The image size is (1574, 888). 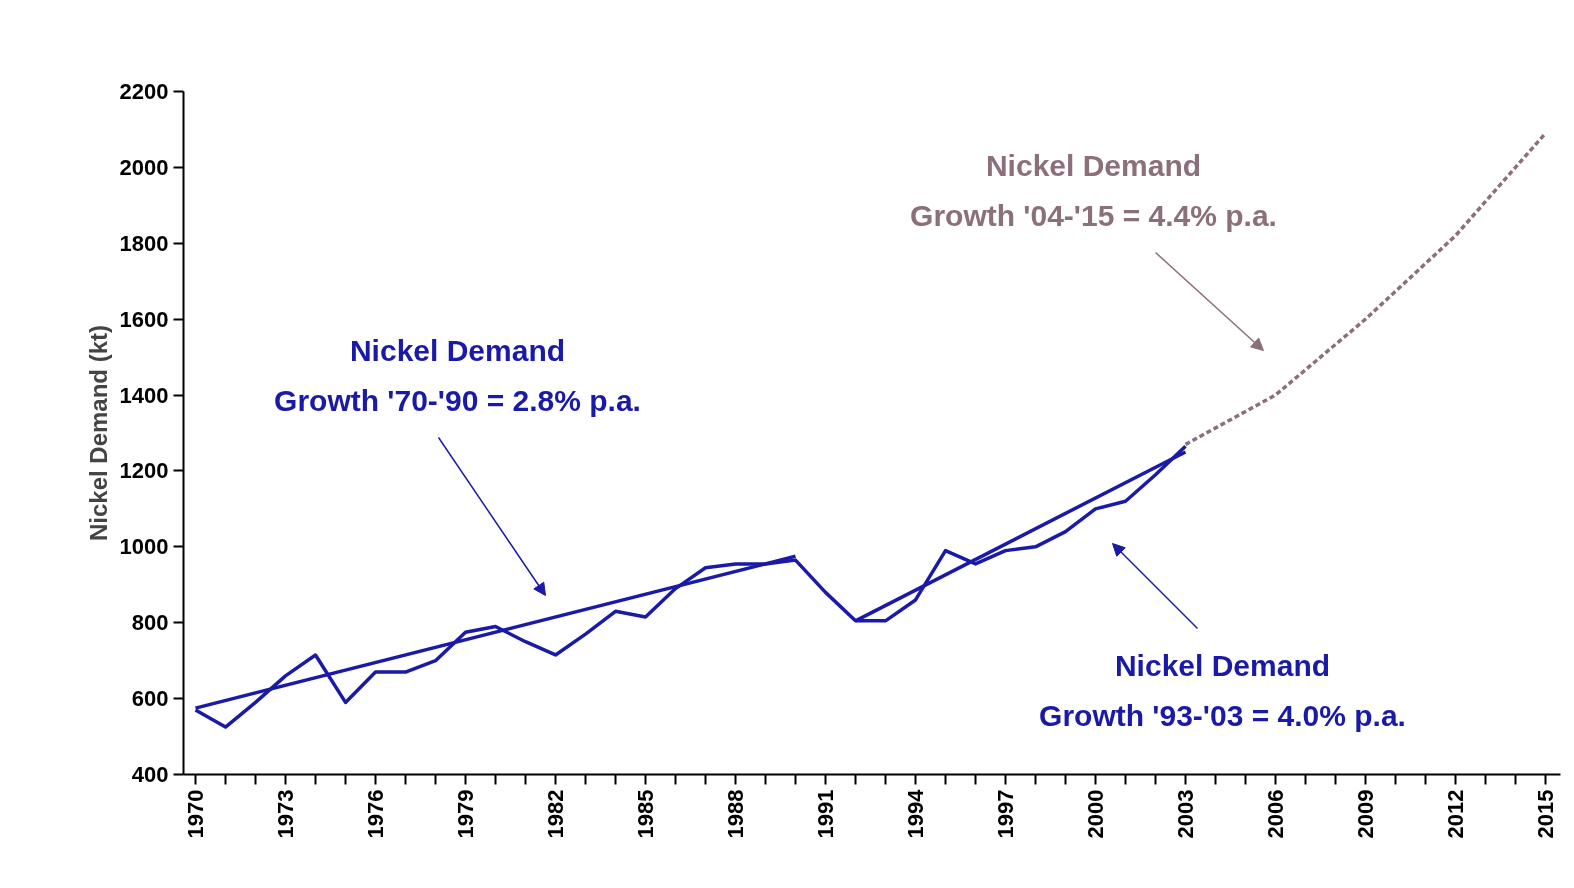 What do you see at coordinates (285, 814) in the screenshot?
I see `x-tick-label: 1973` at bounding box center [285, 814].